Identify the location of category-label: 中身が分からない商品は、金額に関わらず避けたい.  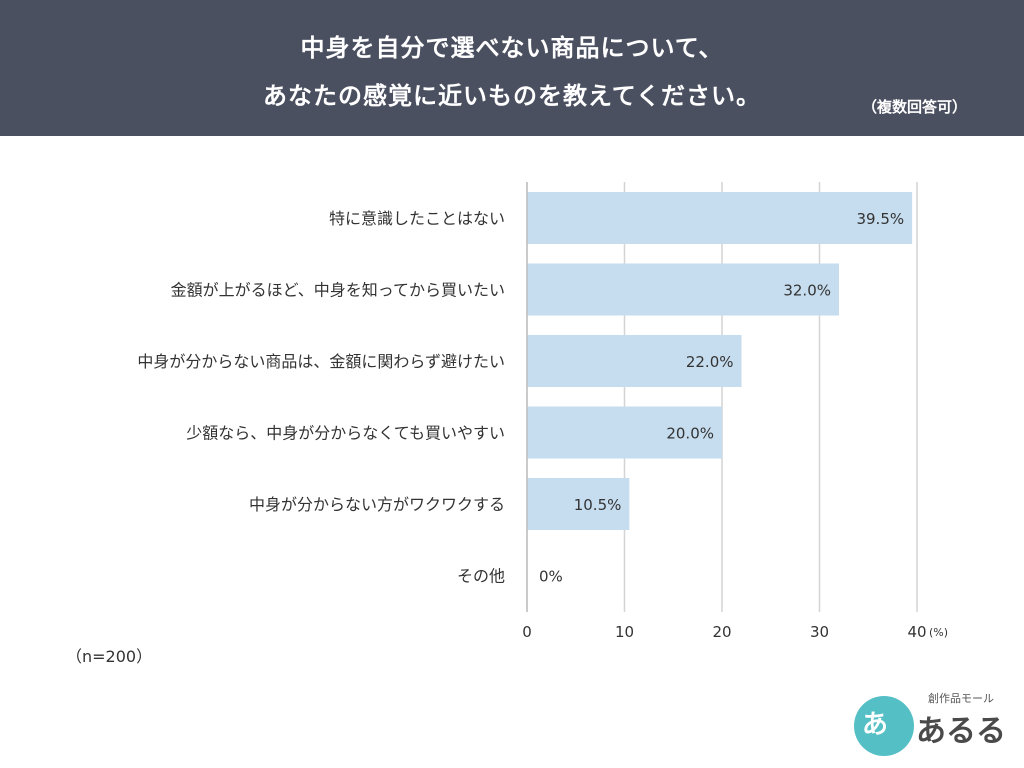
(321, 361).